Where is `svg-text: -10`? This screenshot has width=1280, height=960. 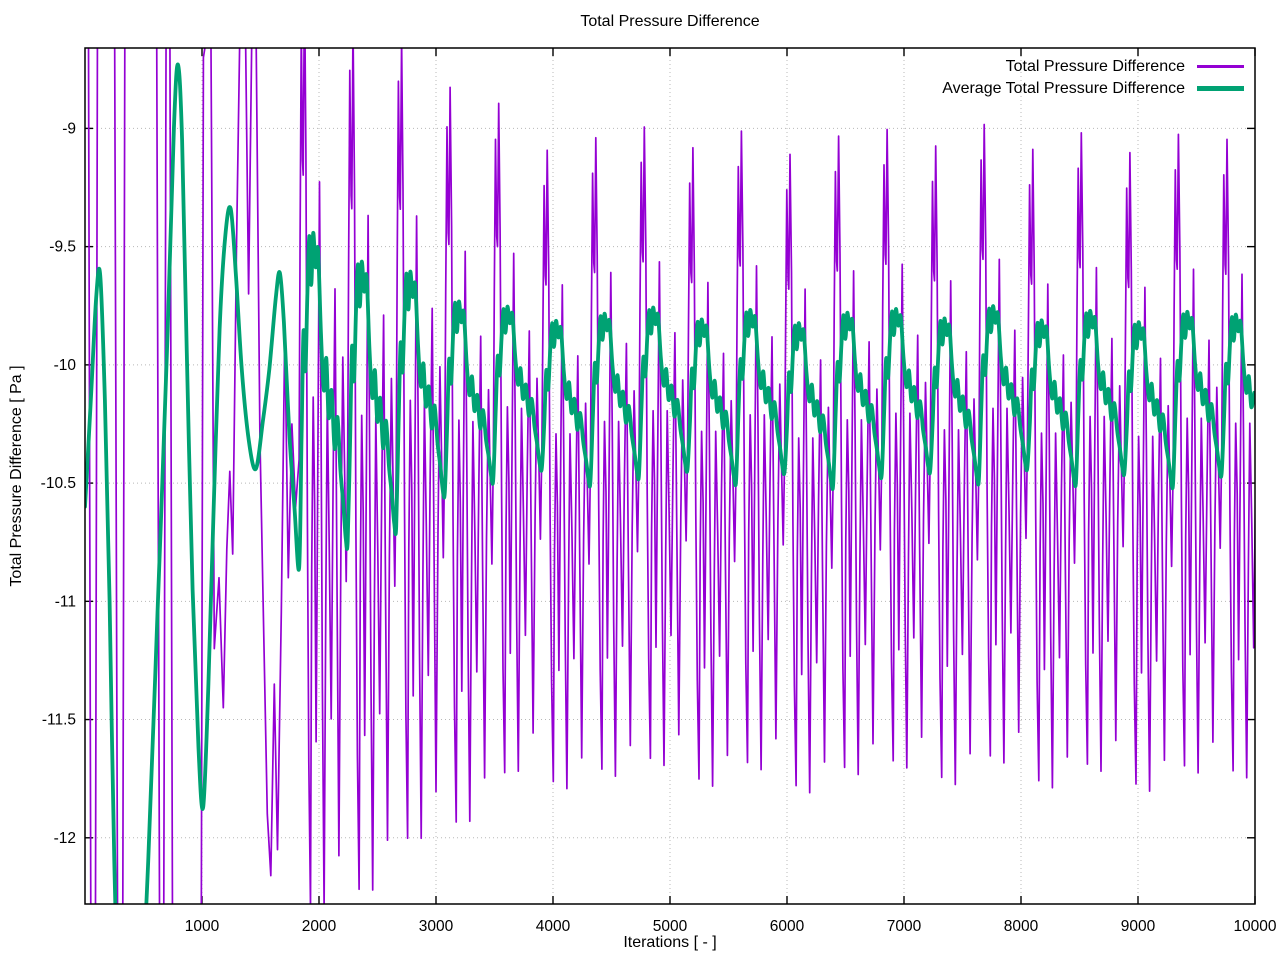
svg-text: -10 is located at coordinates (65, 365).